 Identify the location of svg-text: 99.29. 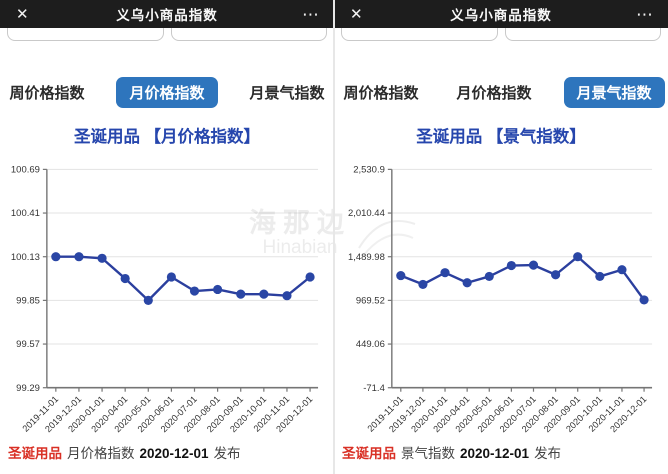
(28, 388).